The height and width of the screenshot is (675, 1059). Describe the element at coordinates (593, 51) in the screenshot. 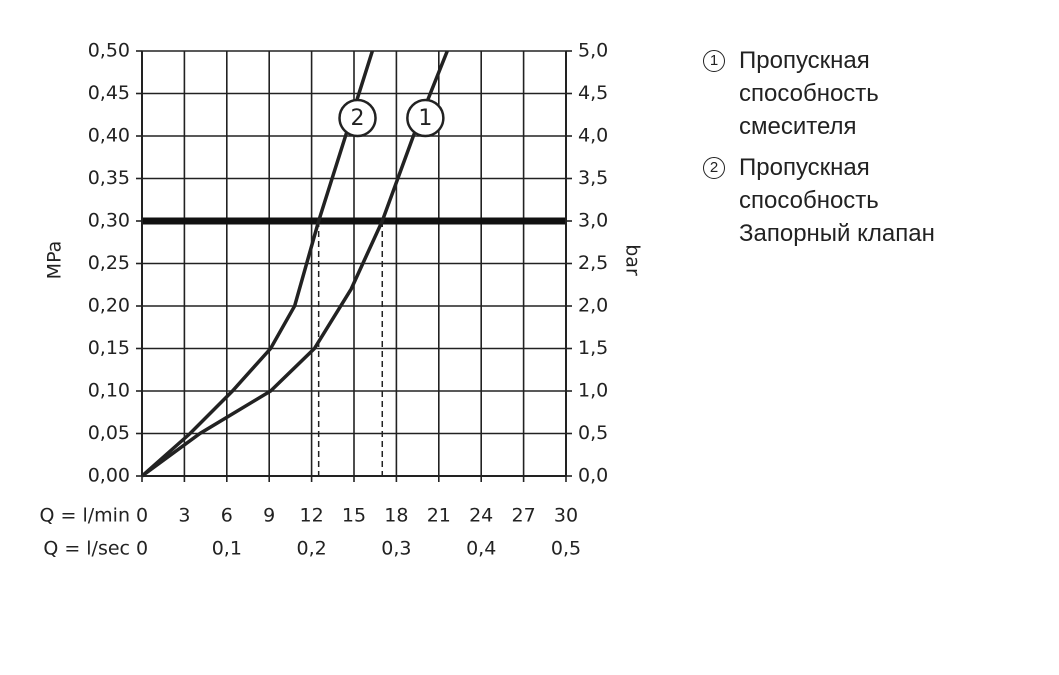

I see `y2-tick-label: 5,0` at that location.